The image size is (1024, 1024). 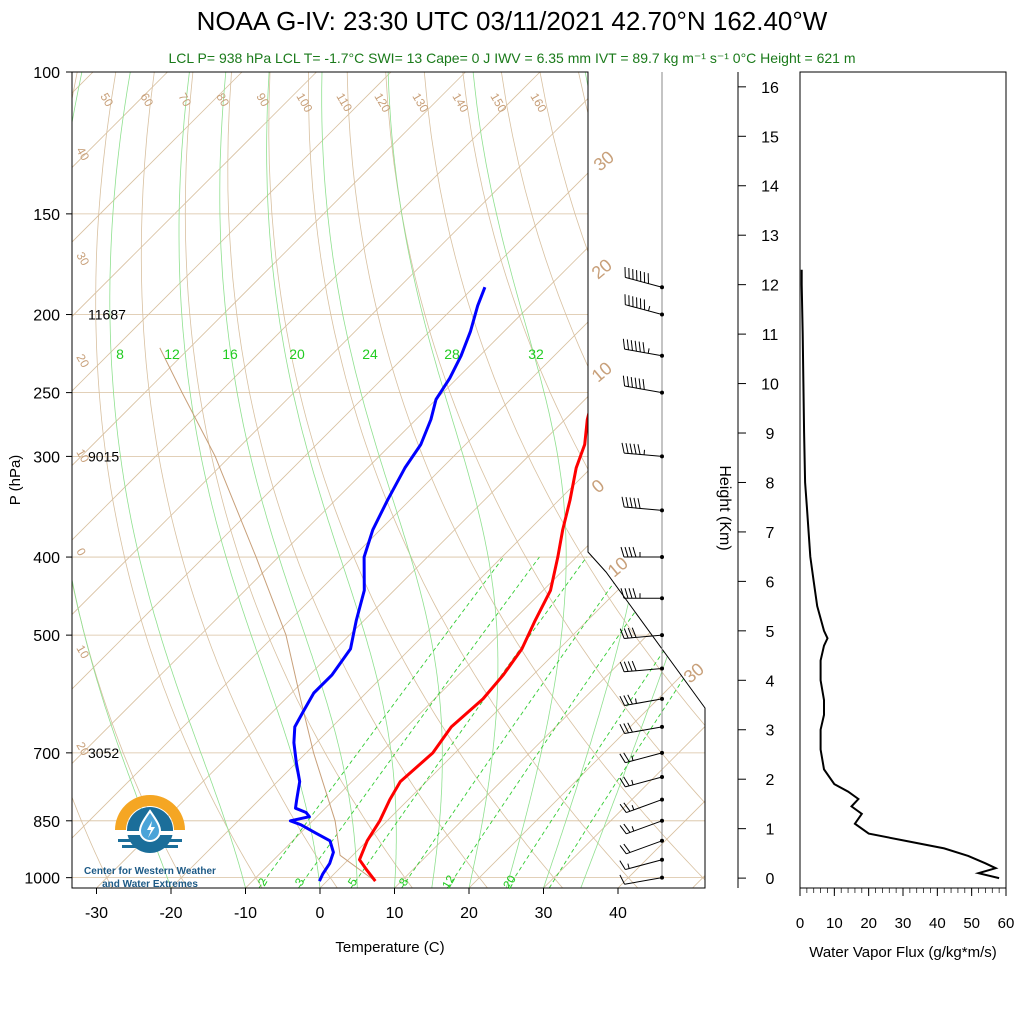 I want to click on height-tick-label: 11, so click(x=770, y=335).